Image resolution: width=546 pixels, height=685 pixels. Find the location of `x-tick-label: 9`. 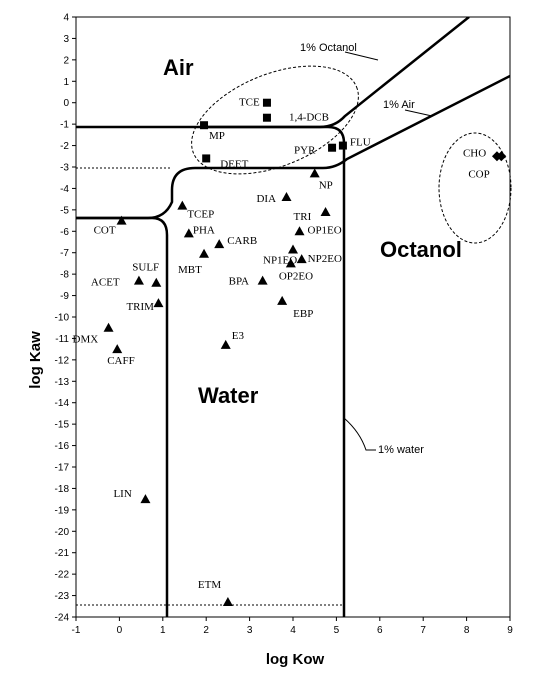

x-tick-label: 9 is located at coordinates (510, 630).